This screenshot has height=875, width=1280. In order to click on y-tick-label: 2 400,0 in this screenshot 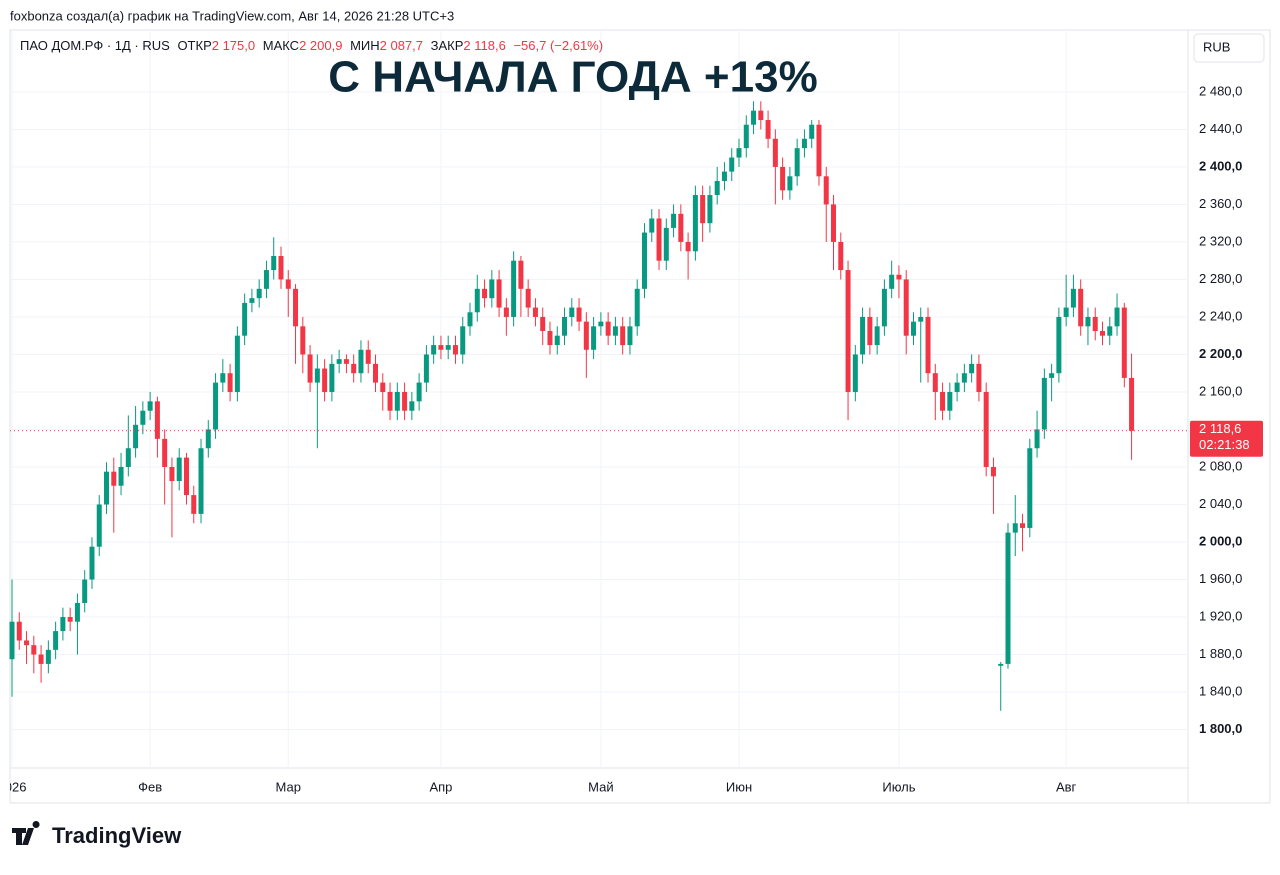, I will do `click(1220, 165)`.